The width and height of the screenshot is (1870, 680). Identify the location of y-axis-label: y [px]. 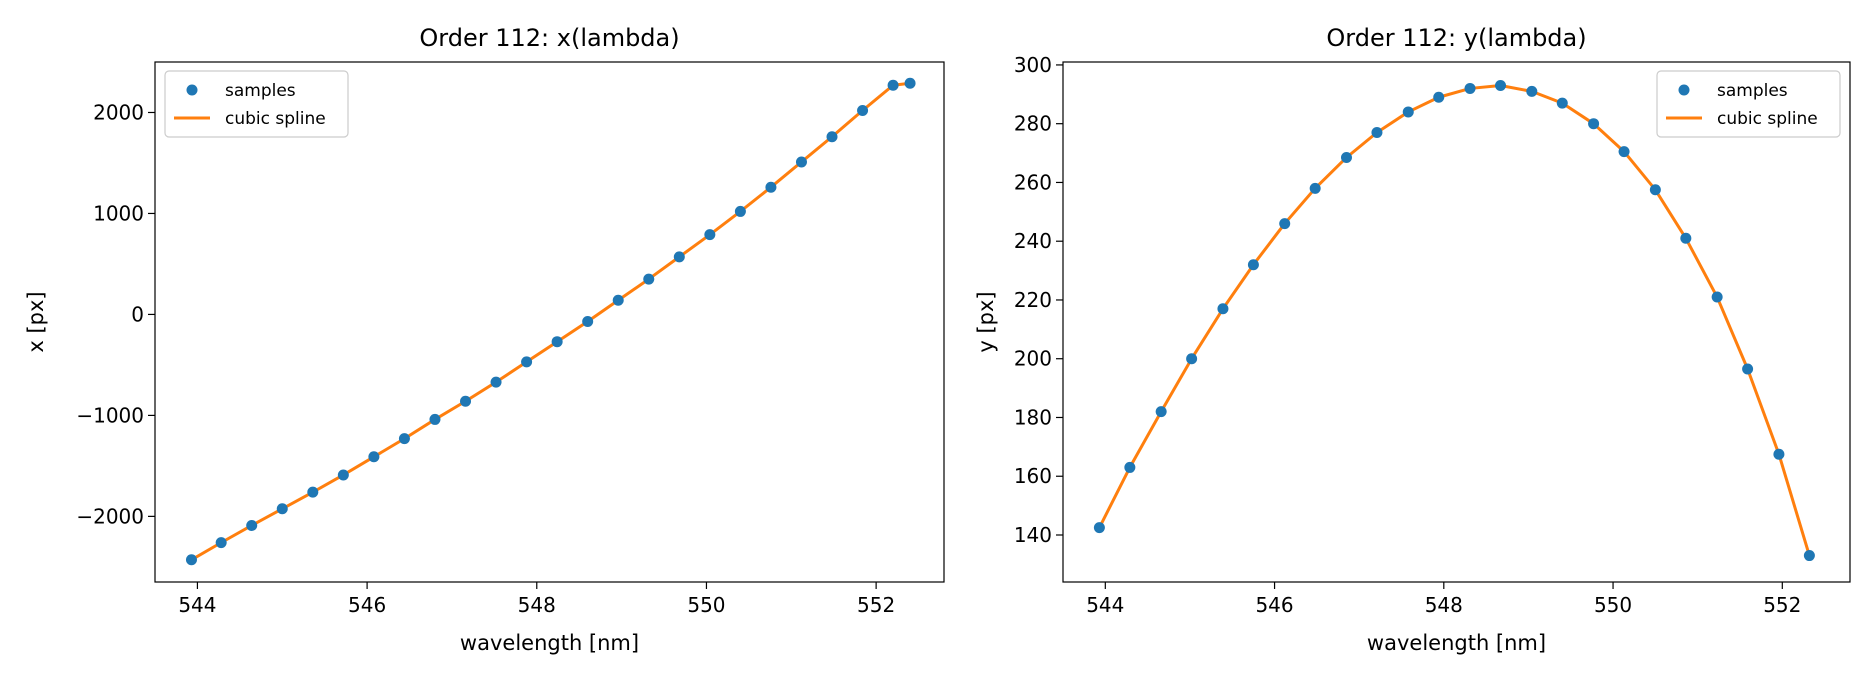
(986, 321).